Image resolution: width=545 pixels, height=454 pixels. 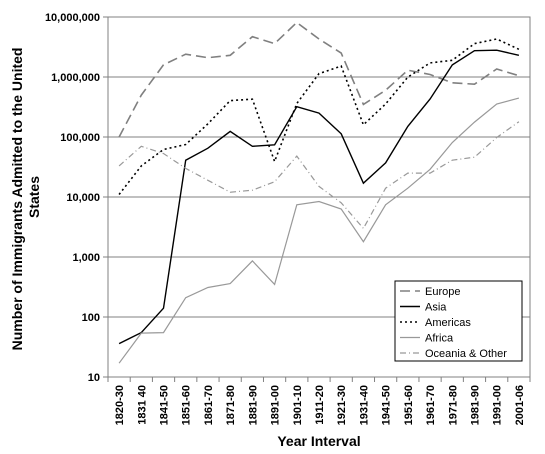 I want to click on legend: Europe Asia Americas Africa Oceania & Other, so click(x=458, y=321).